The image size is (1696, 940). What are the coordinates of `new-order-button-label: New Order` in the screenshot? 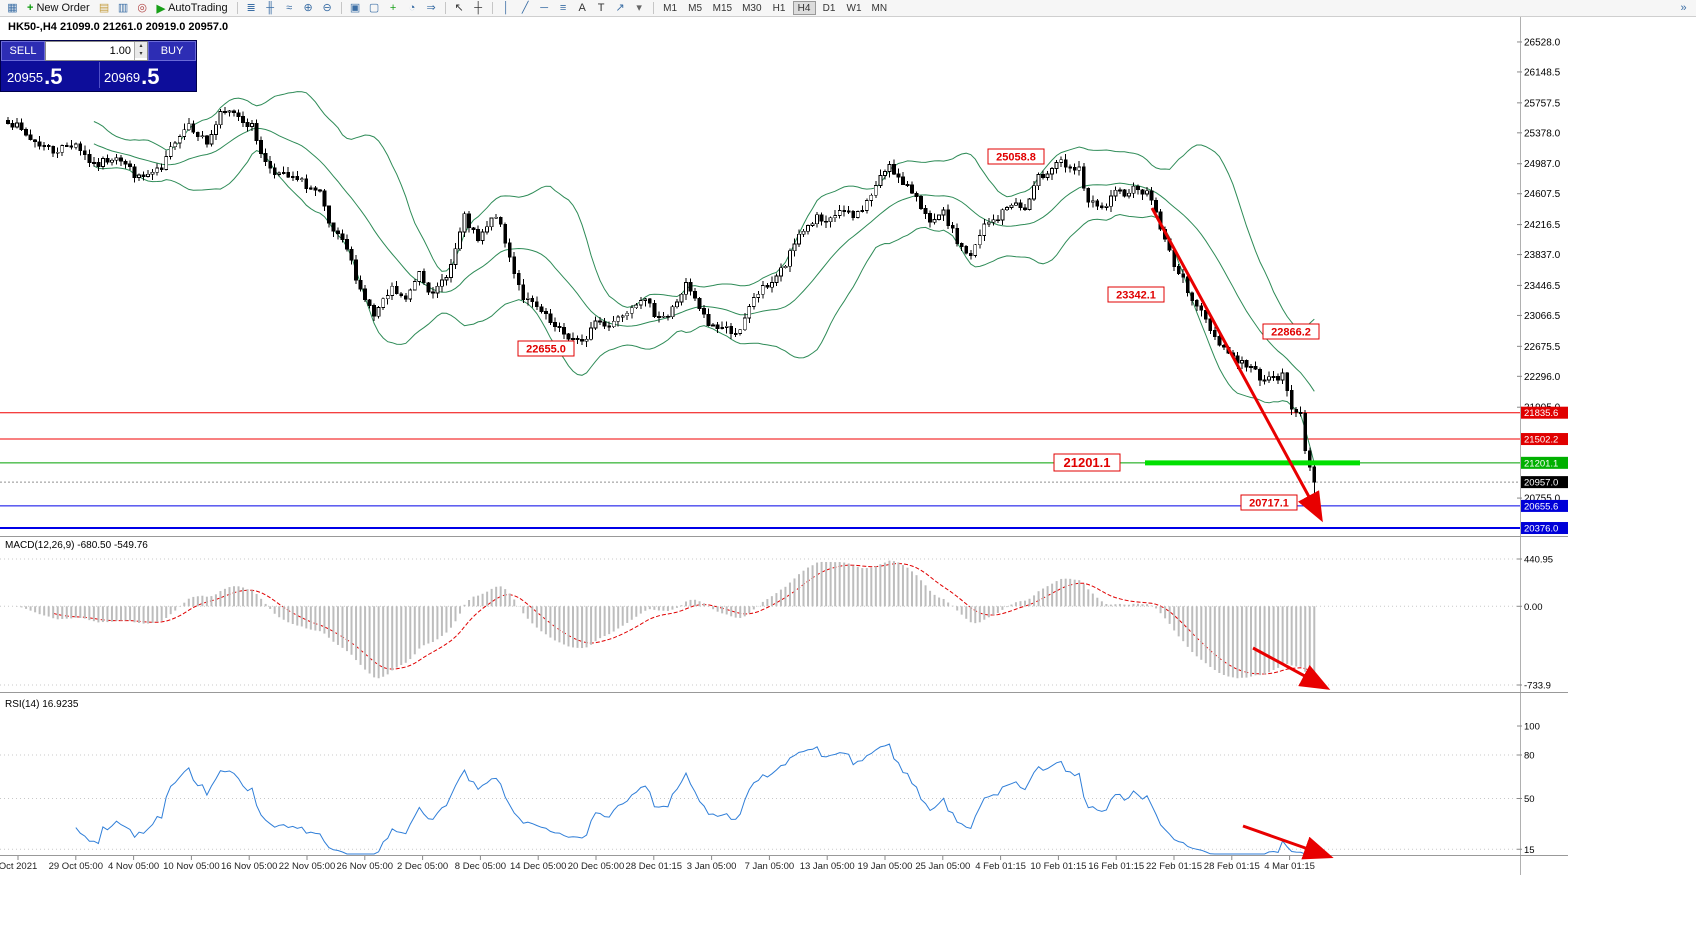 It's located at (63, 8).